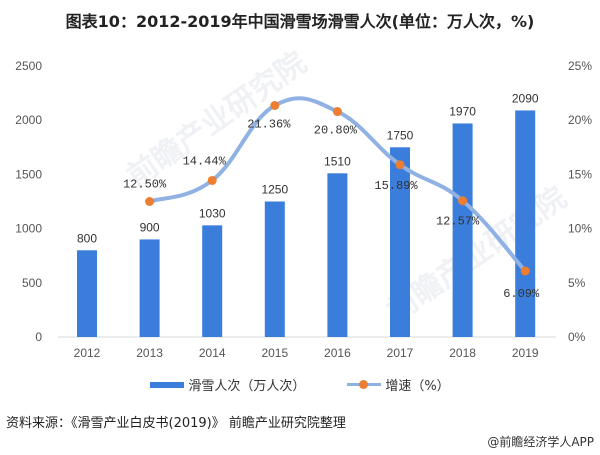  Describe the element at coordinates (205, 161) in the screenshot. I see `growth-value-label: 14.44%` at that location.